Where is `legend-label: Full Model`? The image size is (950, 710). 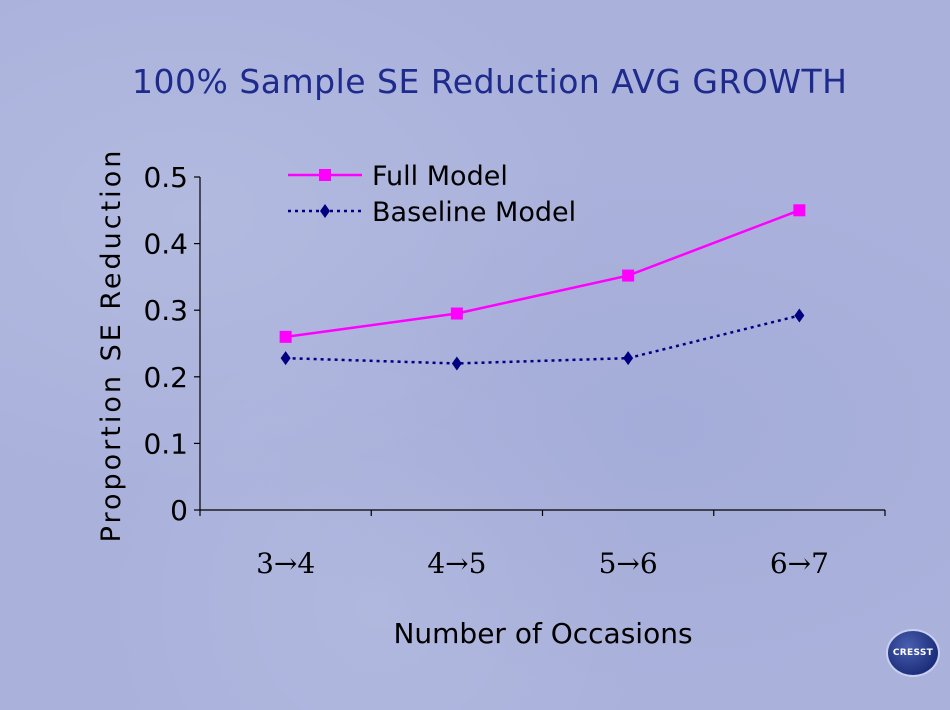 legend-label: Full Model is located at coordinates (440, 176).